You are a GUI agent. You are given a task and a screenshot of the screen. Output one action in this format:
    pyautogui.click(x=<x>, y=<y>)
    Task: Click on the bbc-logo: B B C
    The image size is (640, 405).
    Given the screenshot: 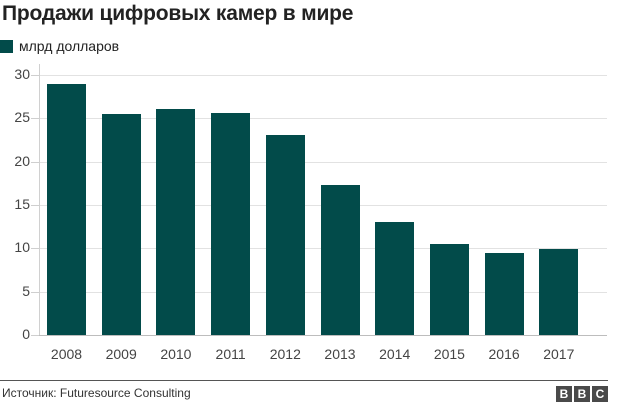 What is the action you would take?
    pyautogui.click(x=582, y=394)
    